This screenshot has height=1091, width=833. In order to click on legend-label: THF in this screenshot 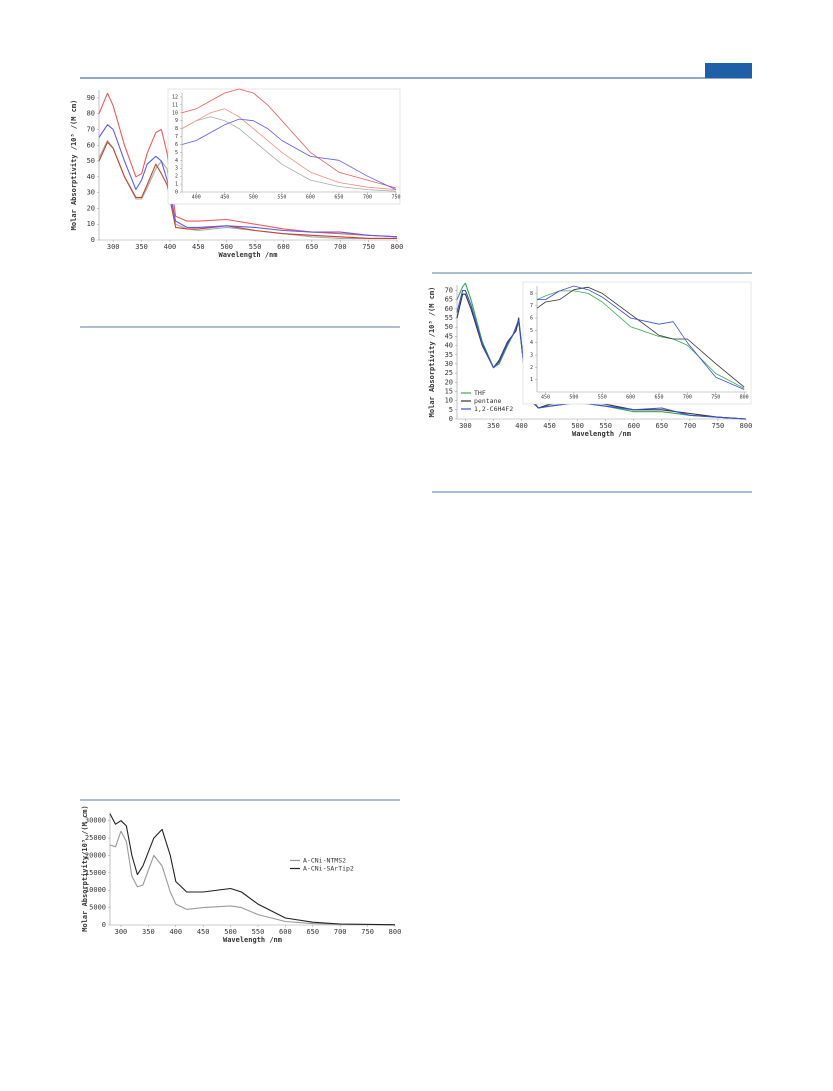, I will do `click(480, 393)`.